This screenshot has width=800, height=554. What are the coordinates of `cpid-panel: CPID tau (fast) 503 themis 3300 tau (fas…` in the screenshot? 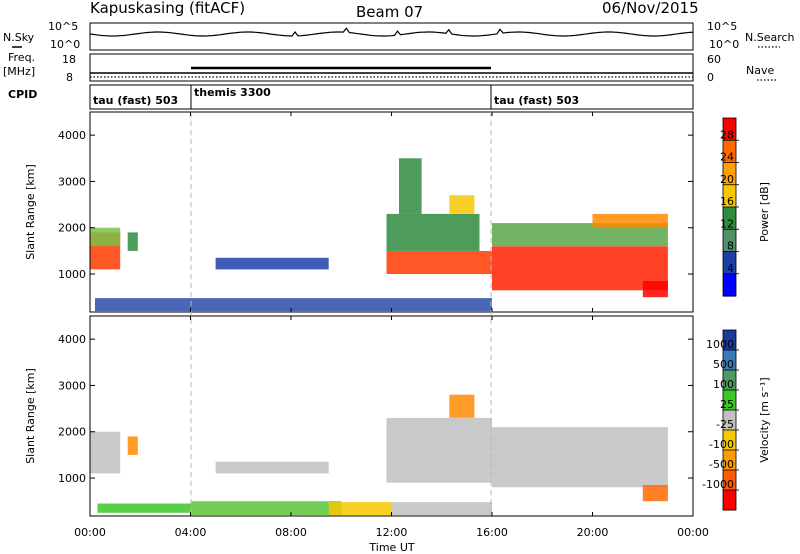 It's located at (351, 97).